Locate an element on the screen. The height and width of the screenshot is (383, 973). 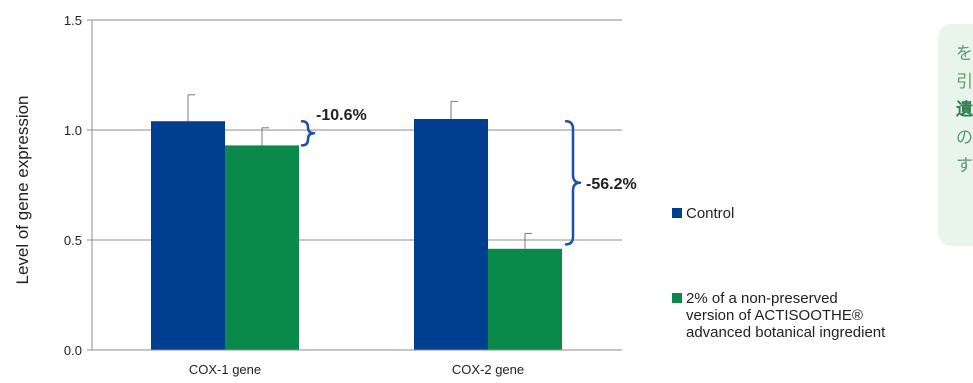
side-note-box: を引遺のす is located at coordinates (955, 135).